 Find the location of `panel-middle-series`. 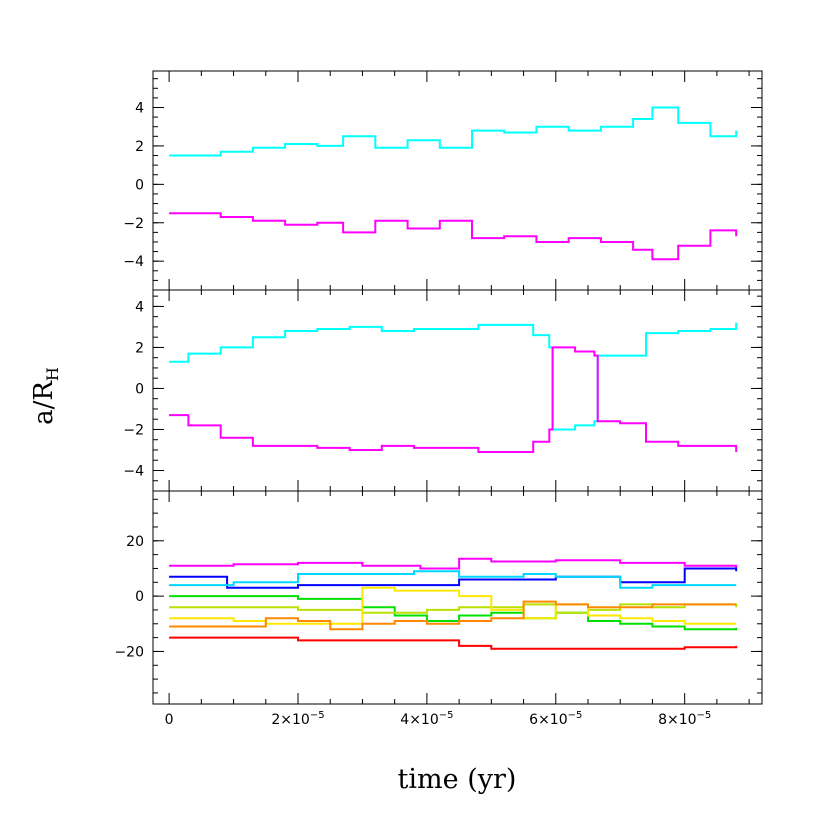

panel-middle-series is located at coordinates (453, 387).